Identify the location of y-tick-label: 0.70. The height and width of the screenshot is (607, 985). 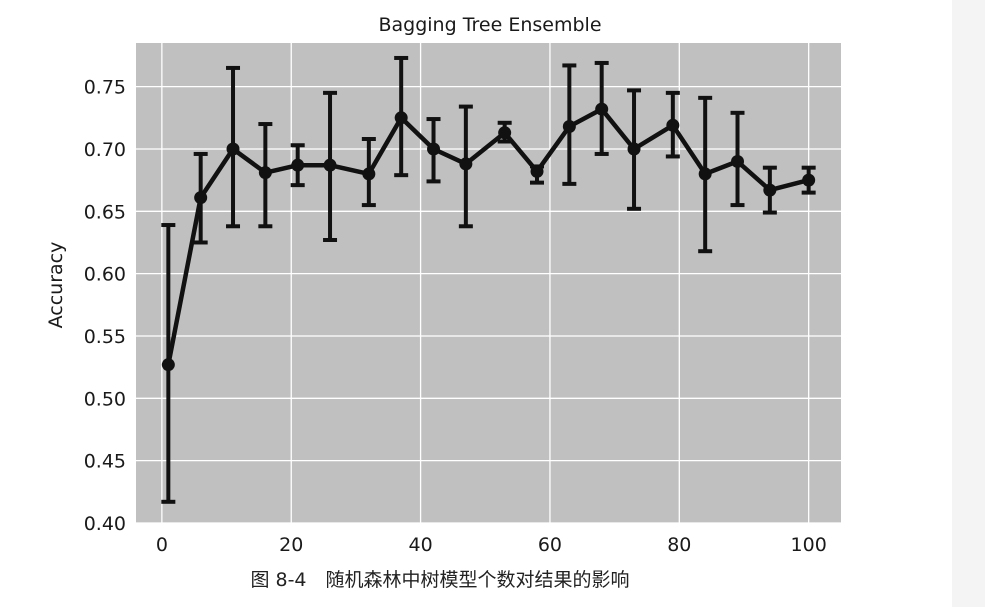
(105, 150).